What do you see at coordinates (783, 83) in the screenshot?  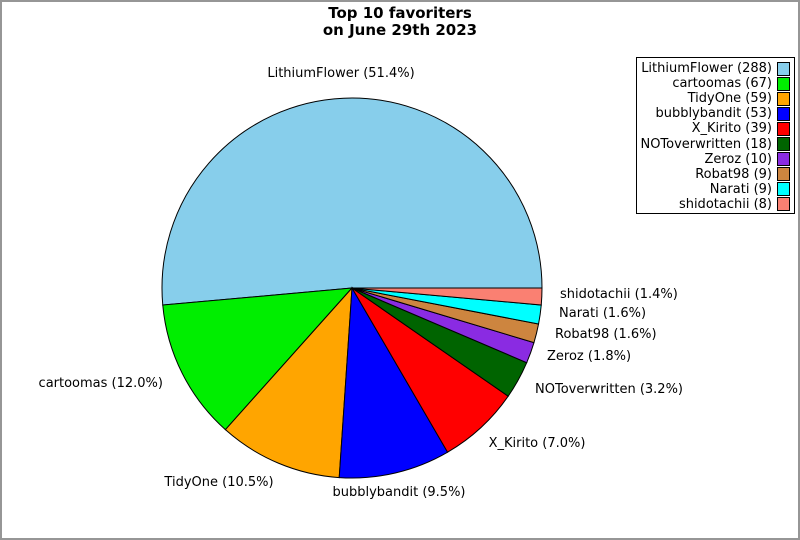 I see `legend-swatch-cartoomas` at bounding box center [783, 83].